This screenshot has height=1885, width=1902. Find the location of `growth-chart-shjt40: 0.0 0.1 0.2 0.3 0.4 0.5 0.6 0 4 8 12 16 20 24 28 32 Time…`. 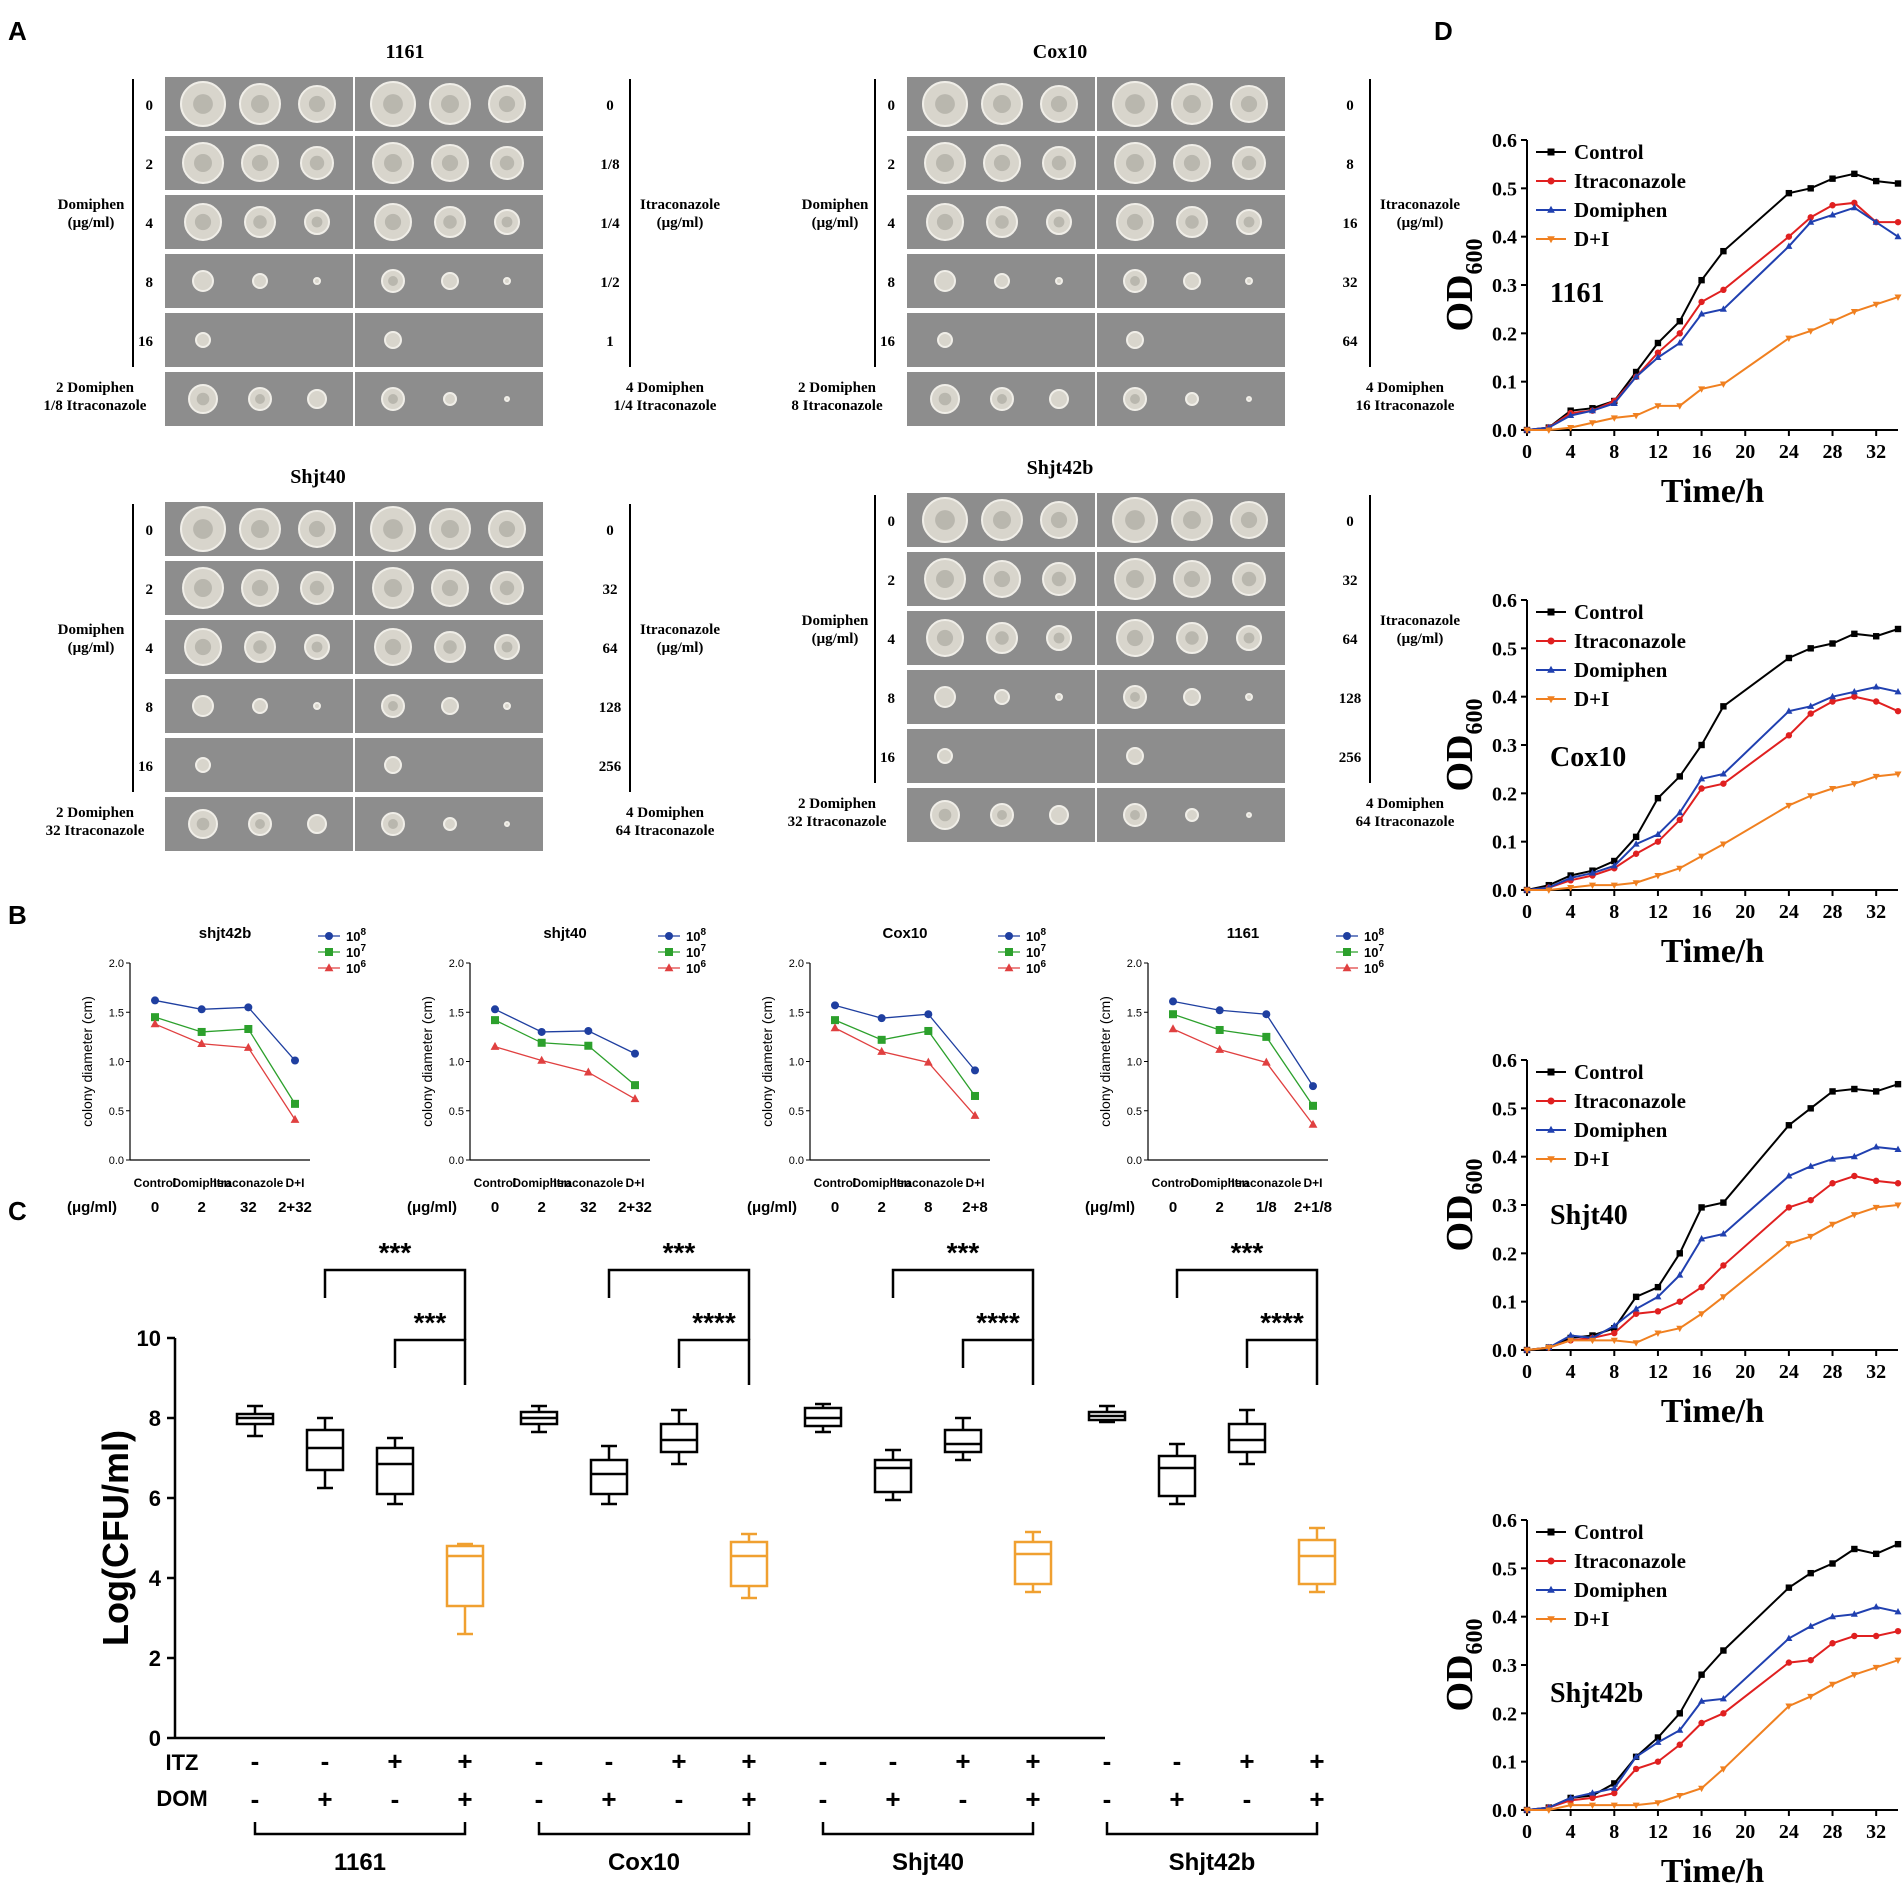

growth-chart-shjt40: 0.0 0.1 0.2 0.3 0.4 0.5 0.6 0 4 8 12 16 20 24 28 32 Time… is located at coordinates (1670, 1240).